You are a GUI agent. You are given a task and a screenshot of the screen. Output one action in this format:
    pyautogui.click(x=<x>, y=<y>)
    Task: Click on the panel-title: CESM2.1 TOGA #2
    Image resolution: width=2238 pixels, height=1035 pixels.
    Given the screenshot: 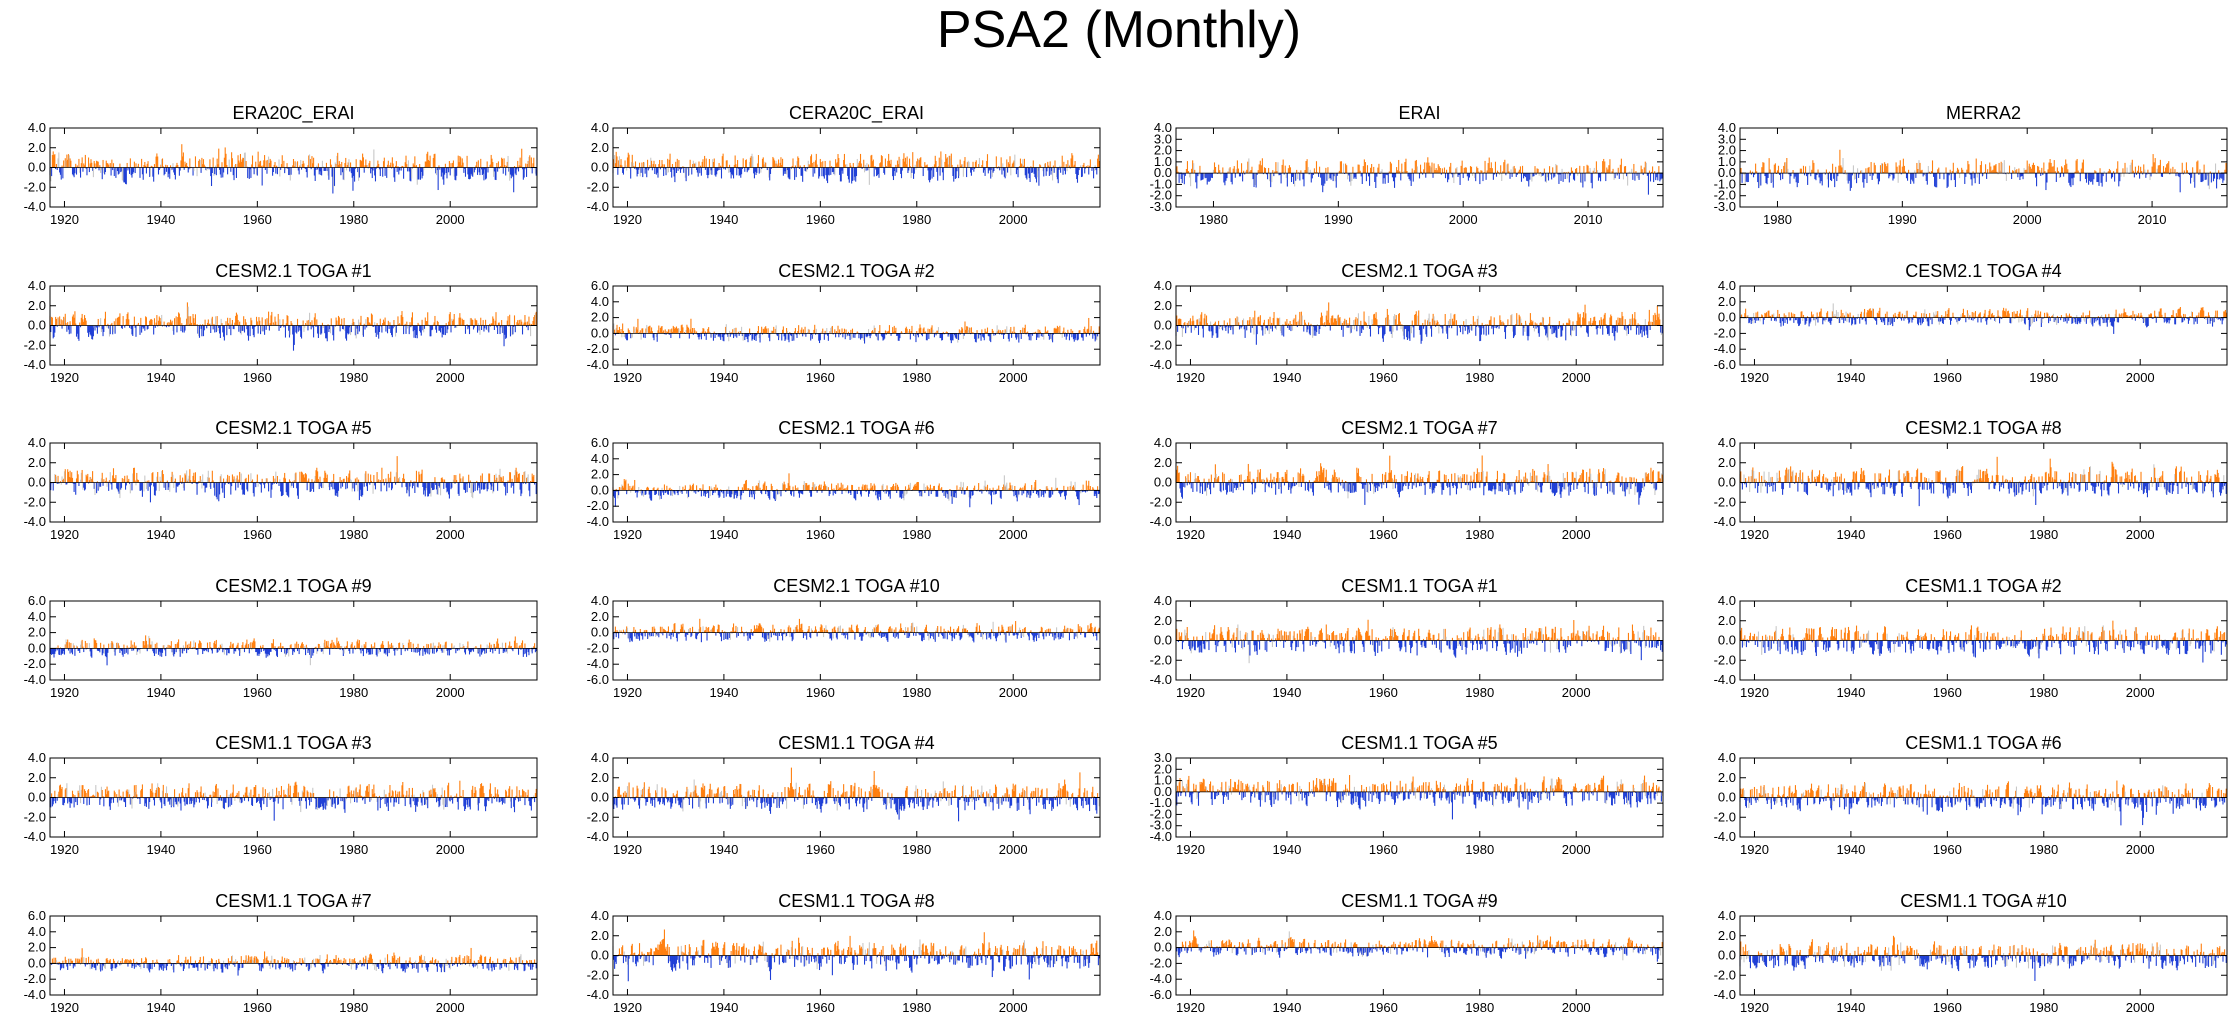 What is the action you would take?
    pyautogui.click(x=856, y=271)
    